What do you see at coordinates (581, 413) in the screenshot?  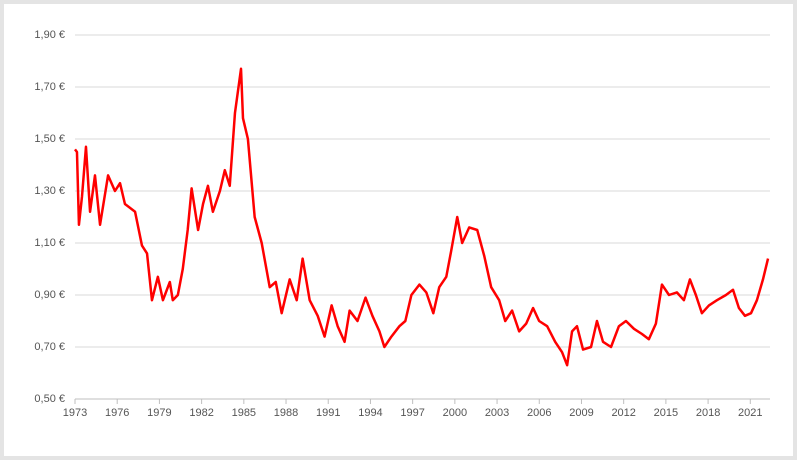 I see `x-tick-label: 2009` at bounding box center [581, 413].